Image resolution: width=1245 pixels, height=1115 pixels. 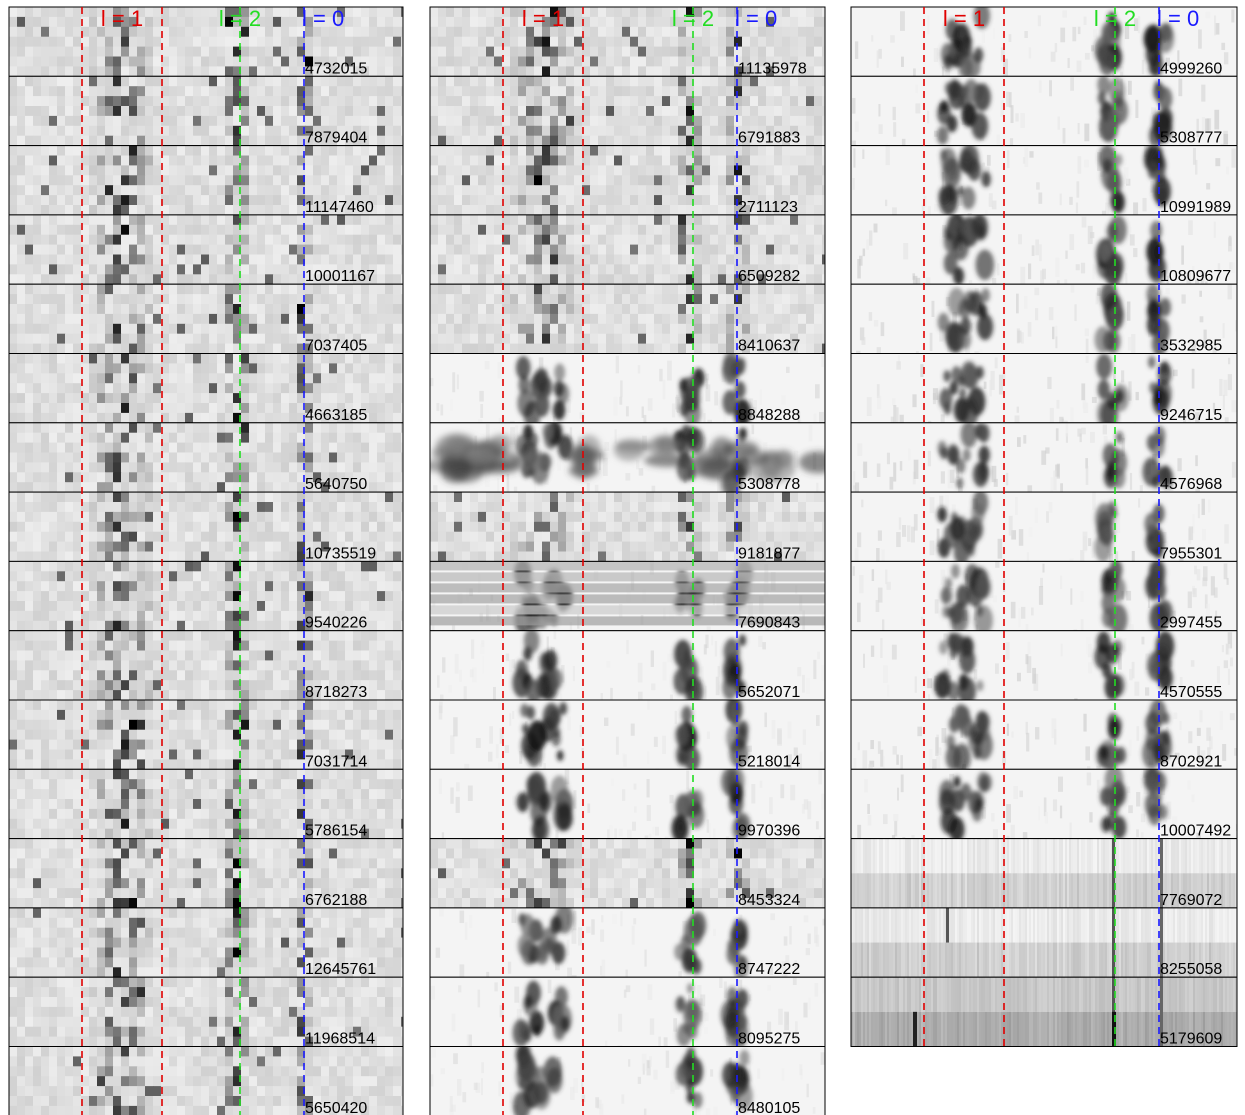 I want to click on star-id-label: 2997455, so click(x=1191, y=623).